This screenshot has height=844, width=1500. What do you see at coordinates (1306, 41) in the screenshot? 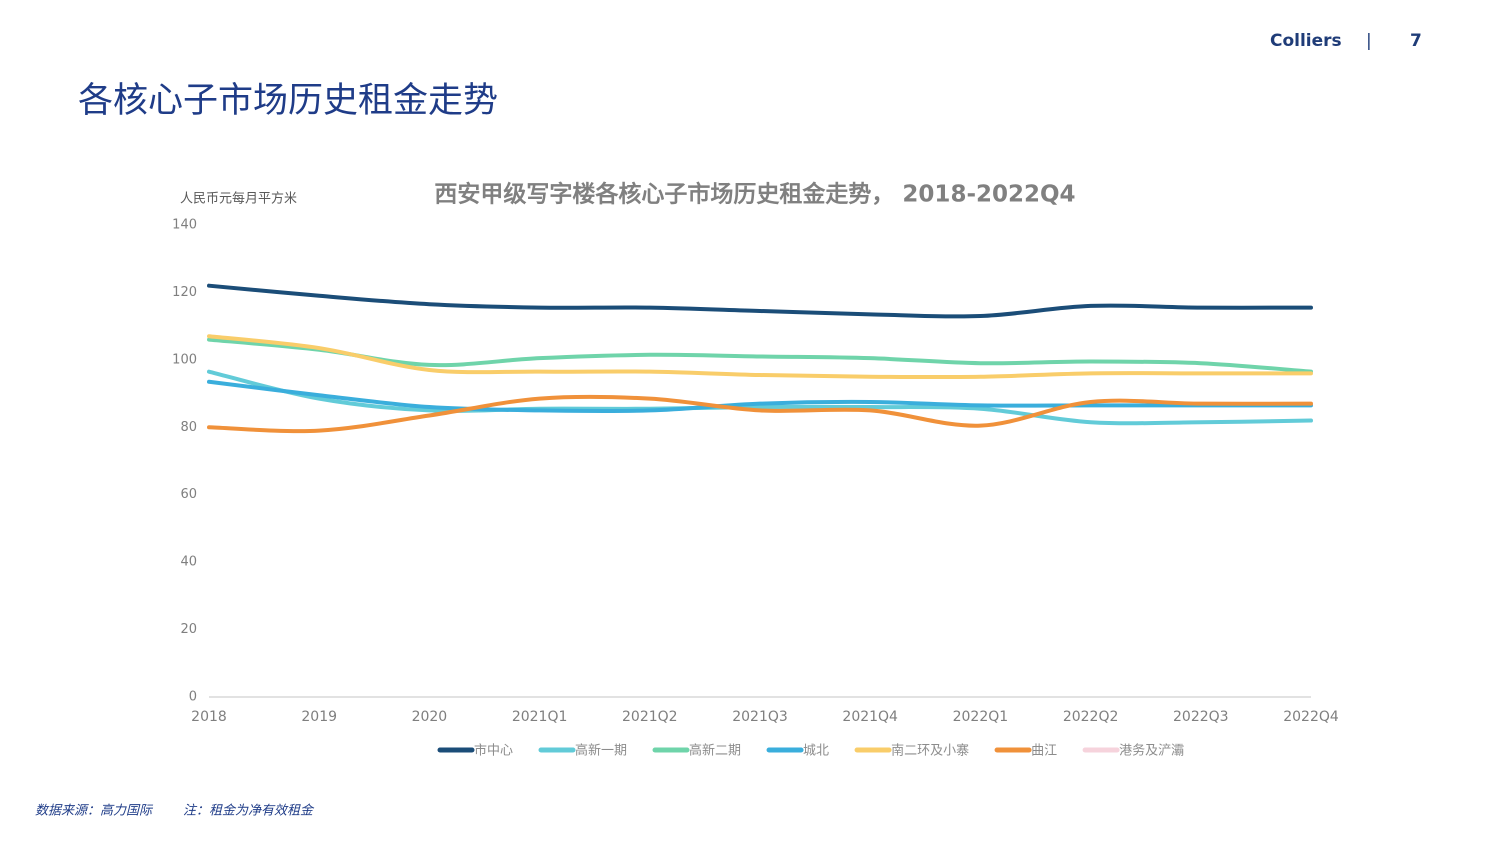
I see `brand: Colliers` at bounding box center [1306, 41].